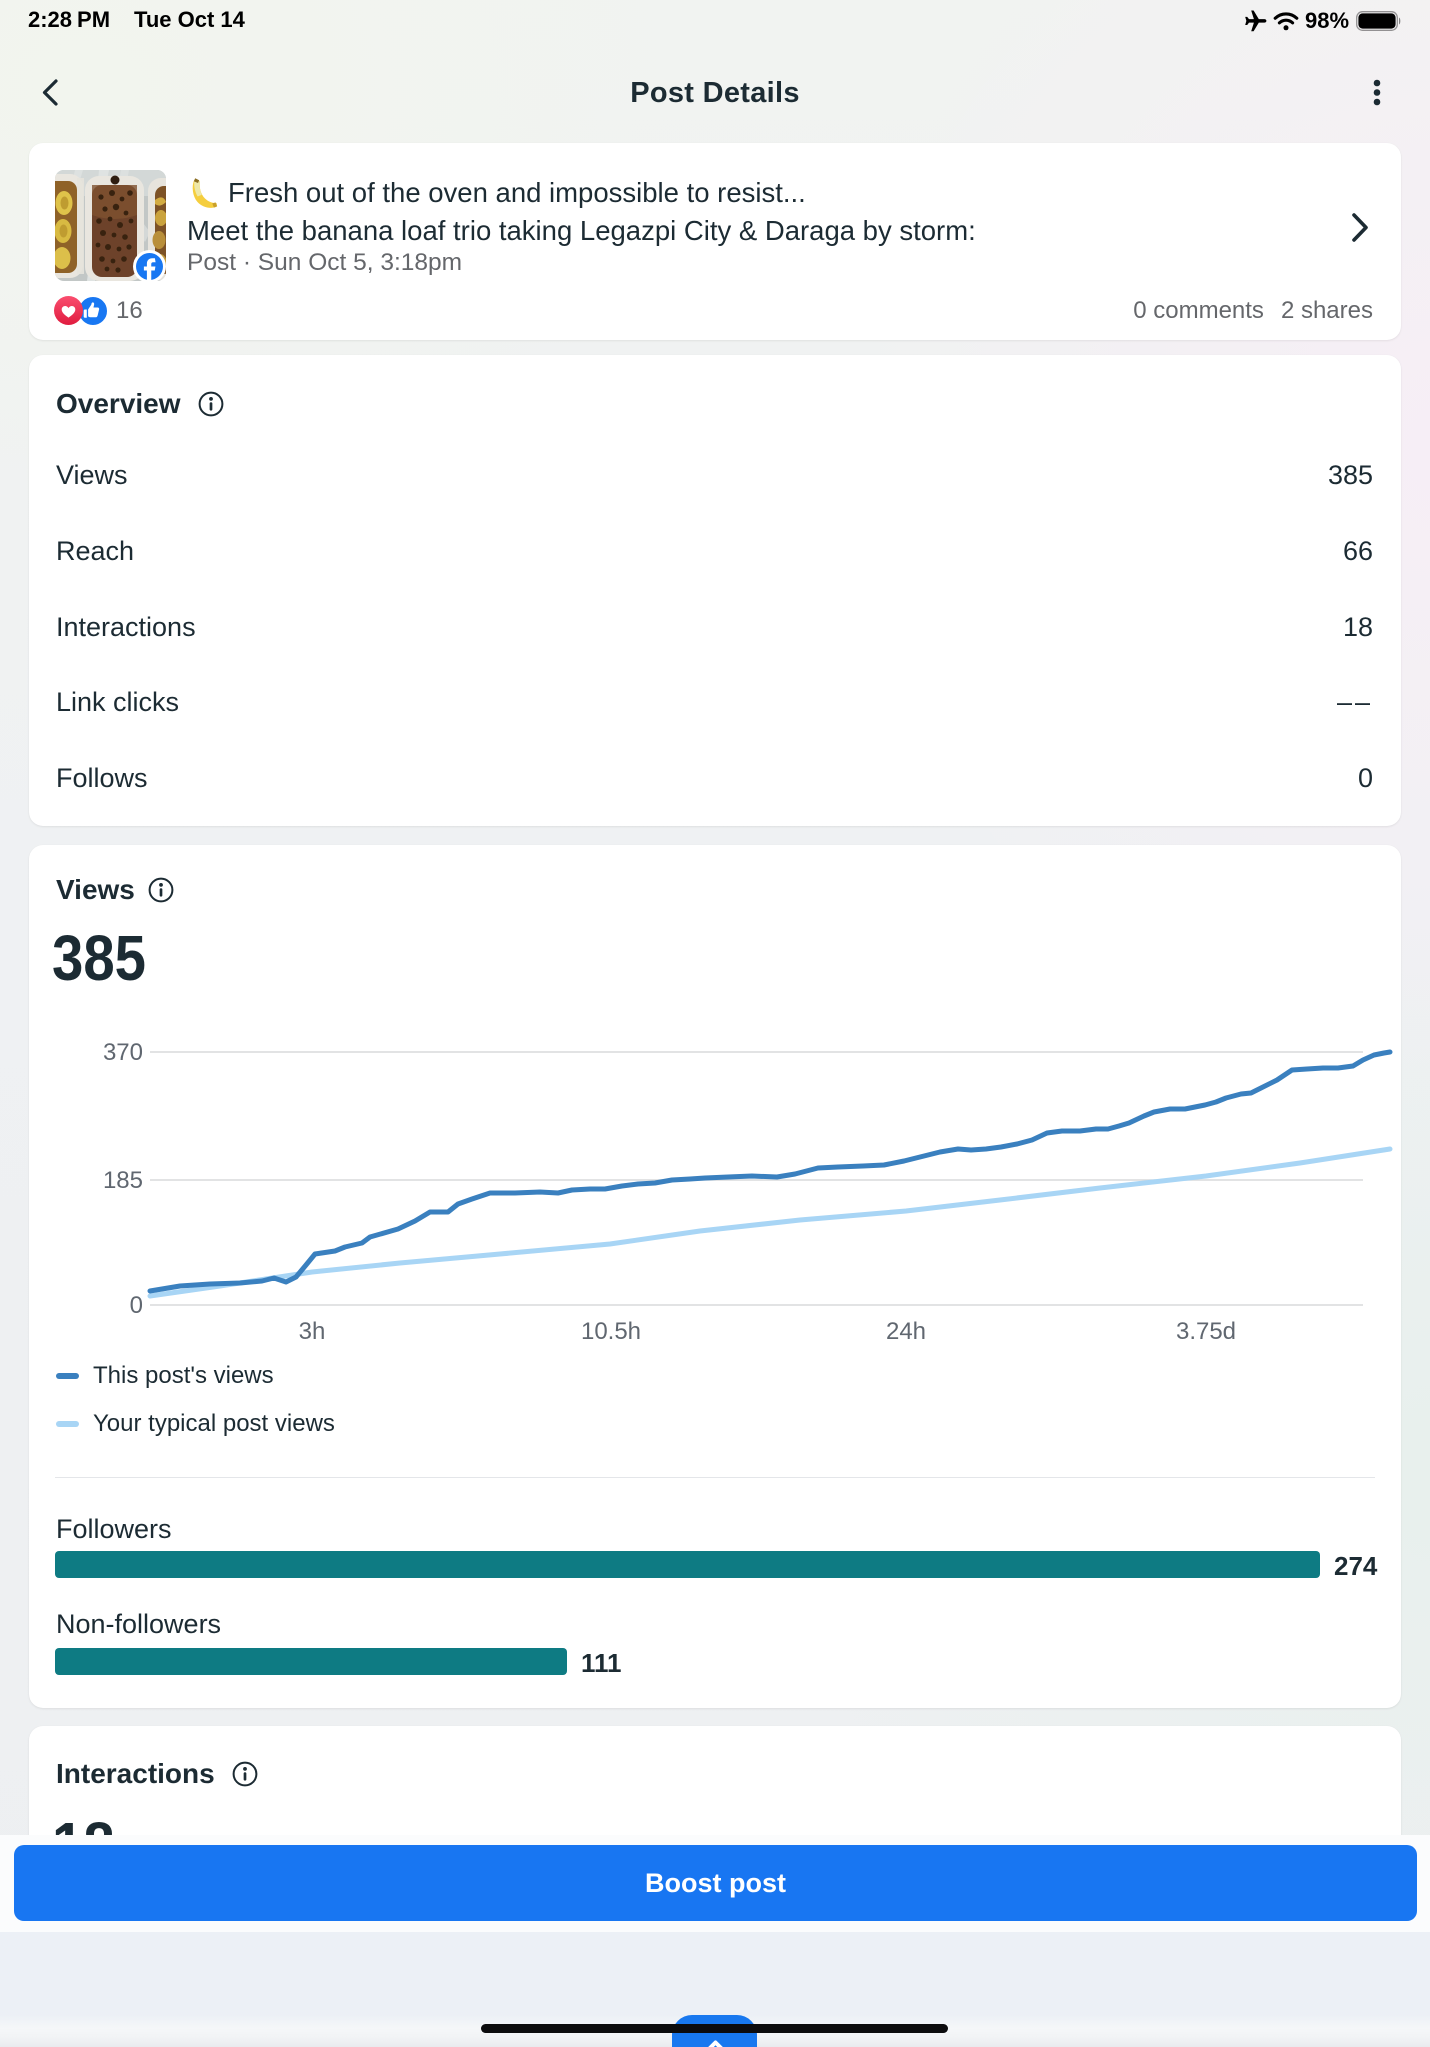 The image size is (1430, 2047). I want to click on svg-text: 24h, so click(906, 1331).